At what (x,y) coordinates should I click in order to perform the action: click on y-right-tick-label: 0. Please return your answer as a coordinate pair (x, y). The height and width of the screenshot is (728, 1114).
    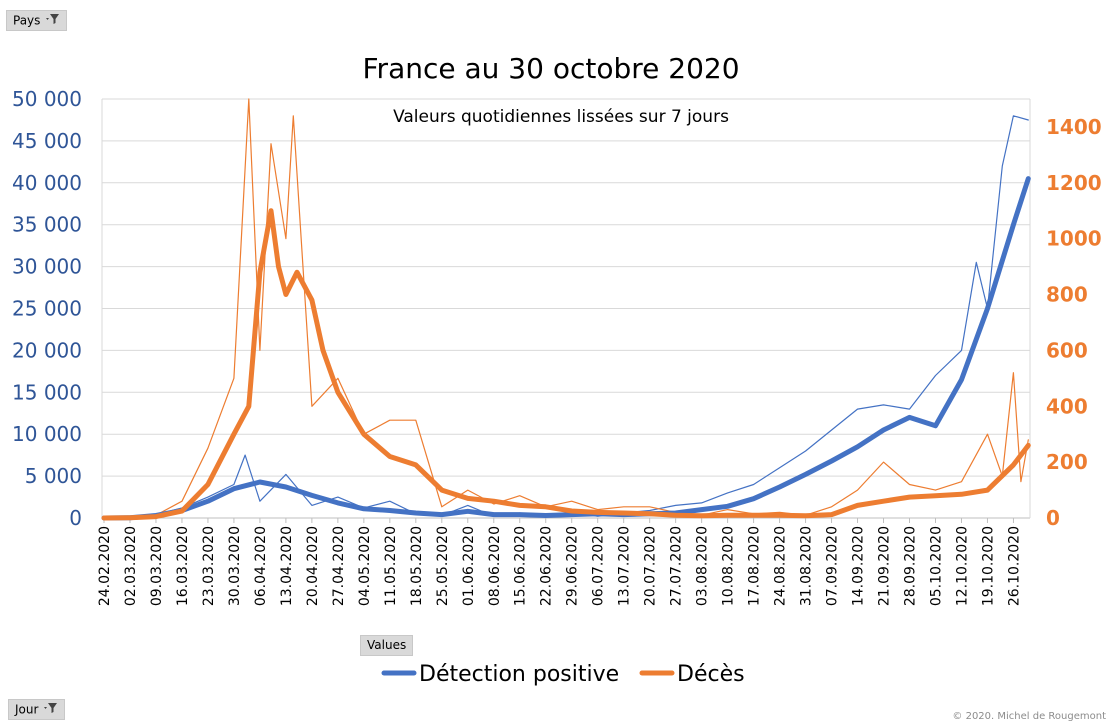
    Looking at the image, I should click on (1053, 518).